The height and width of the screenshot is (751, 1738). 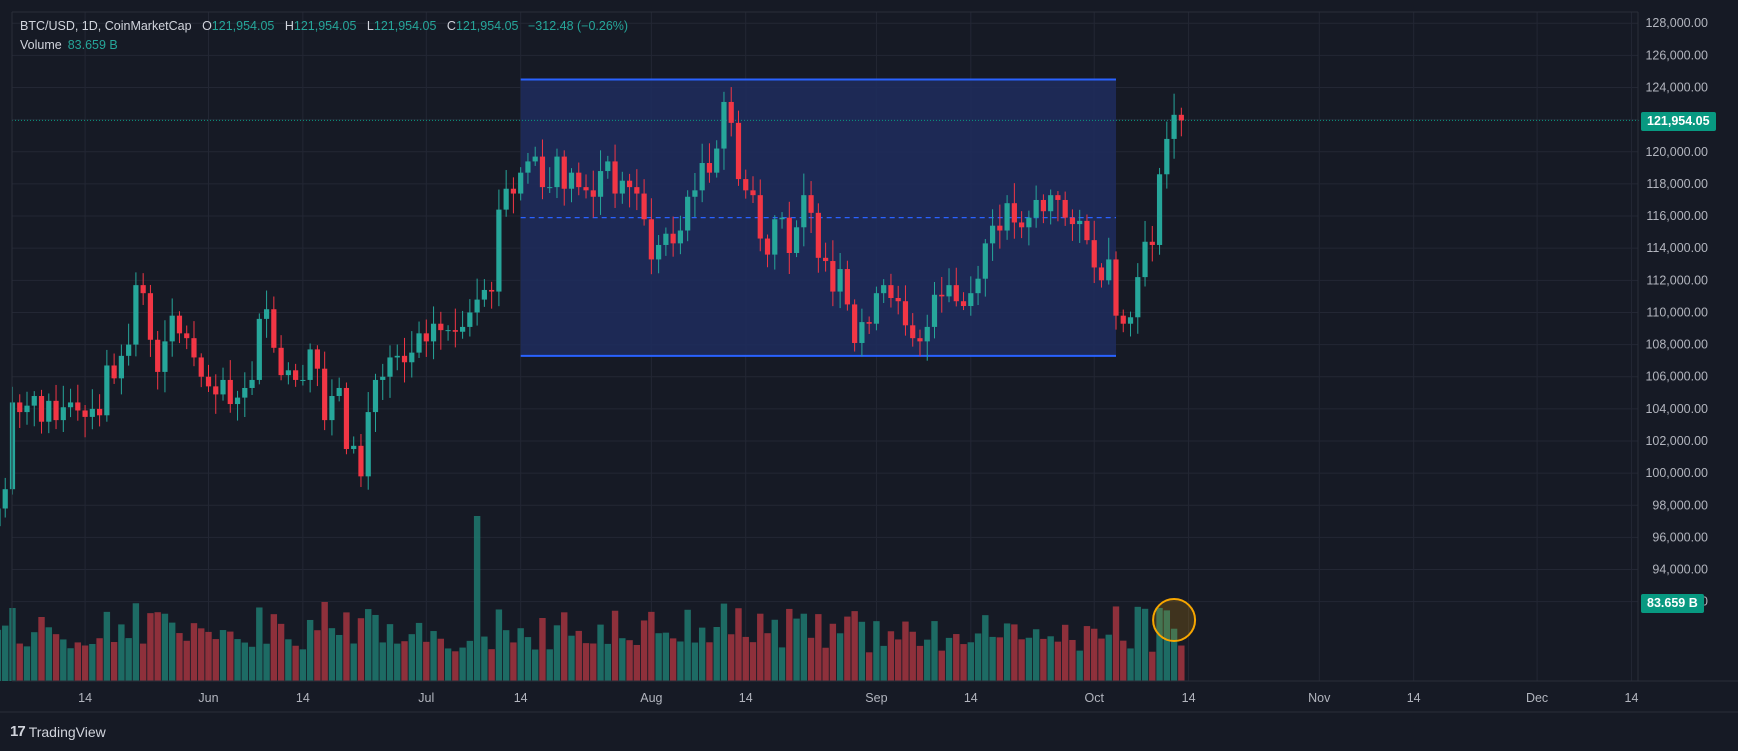 What do you see at coordinates (58, 731) in the screenshot?
I see `tradingview-logo: 17 TradingView` at bounding box center [58, 731].